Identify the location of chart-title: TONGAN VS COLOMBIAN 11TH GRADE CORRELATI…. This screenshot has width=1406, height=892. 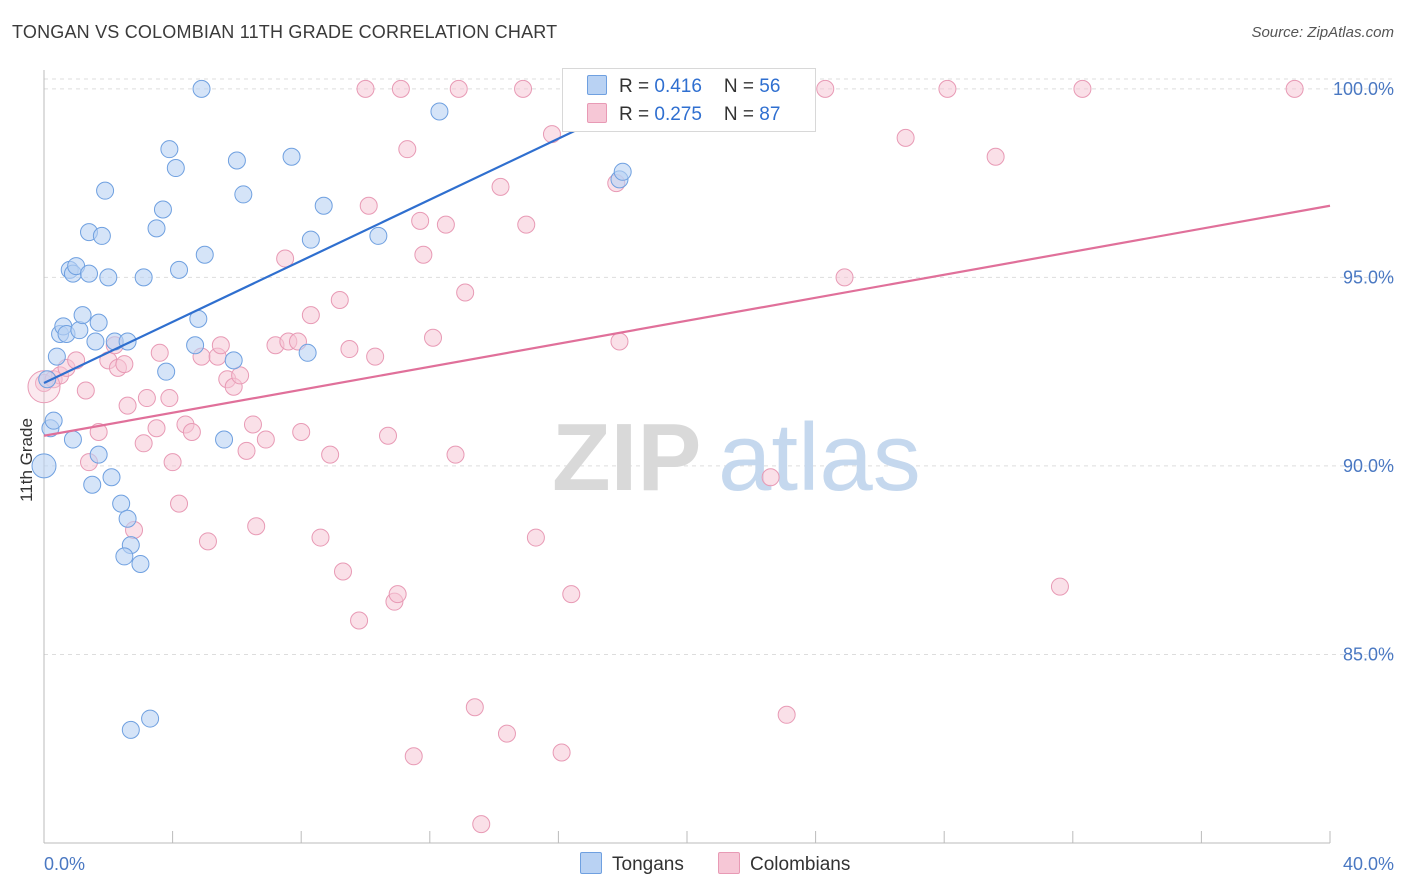
(285, 32).